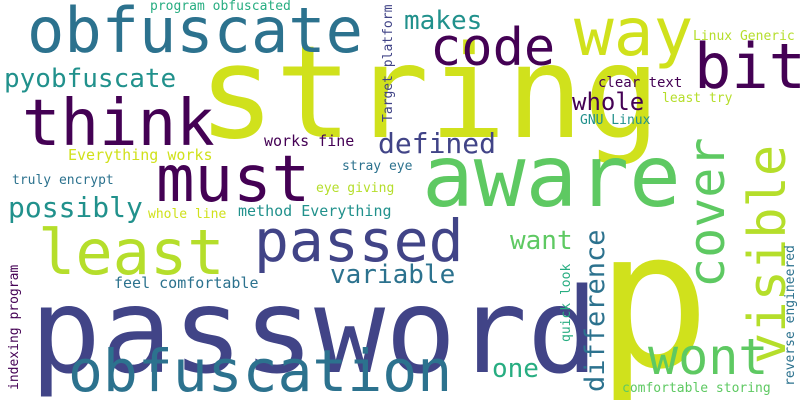 The image size is (800, 400). I want to click on word-passed: passed, so click(359, 241).